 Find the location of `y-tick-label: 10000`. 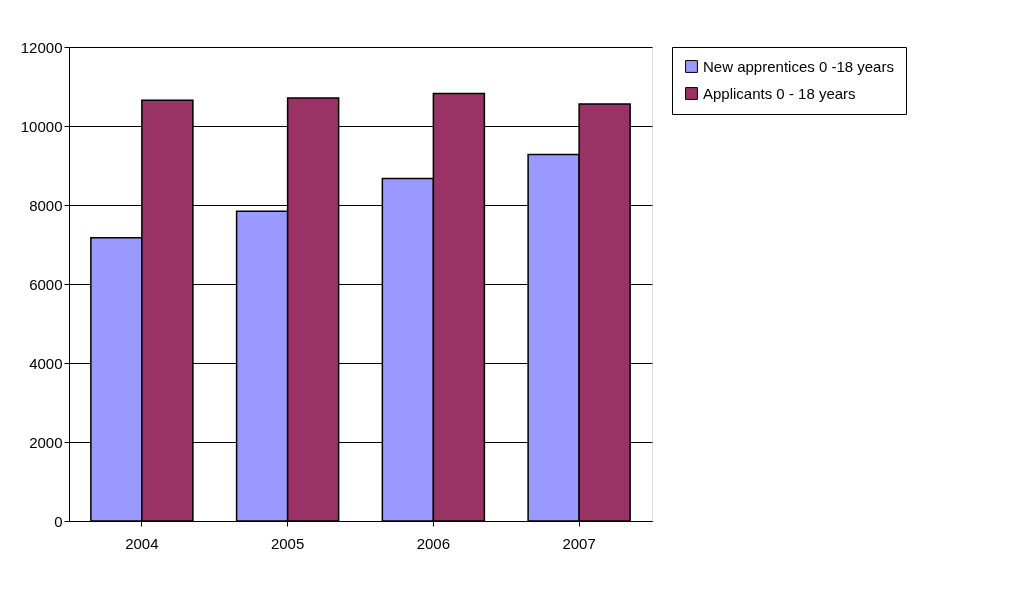

y-tick-label: 10000 is located at coordinates (41, 126).